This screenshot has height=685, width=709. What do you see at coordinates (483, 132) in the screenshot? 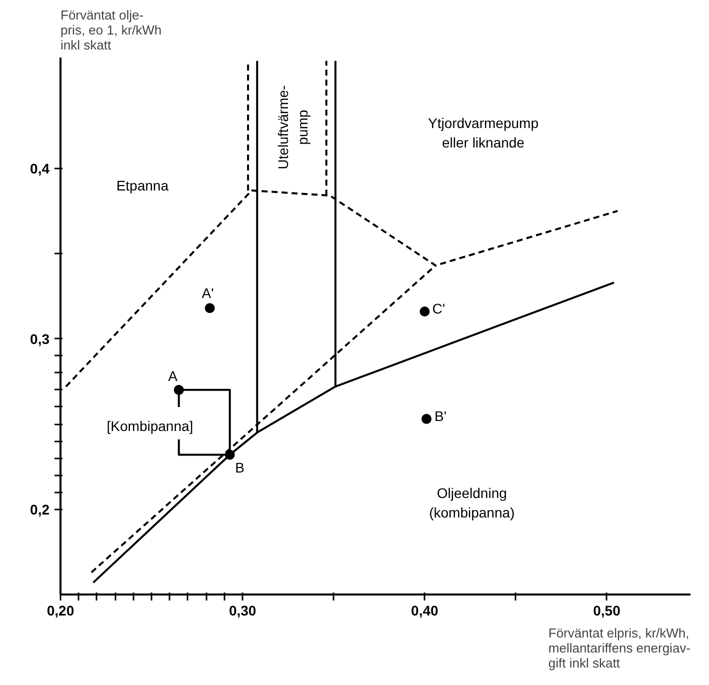
I see `annotation: Ytjordvarmepump eller liknande` at bounding box center [483, 132].